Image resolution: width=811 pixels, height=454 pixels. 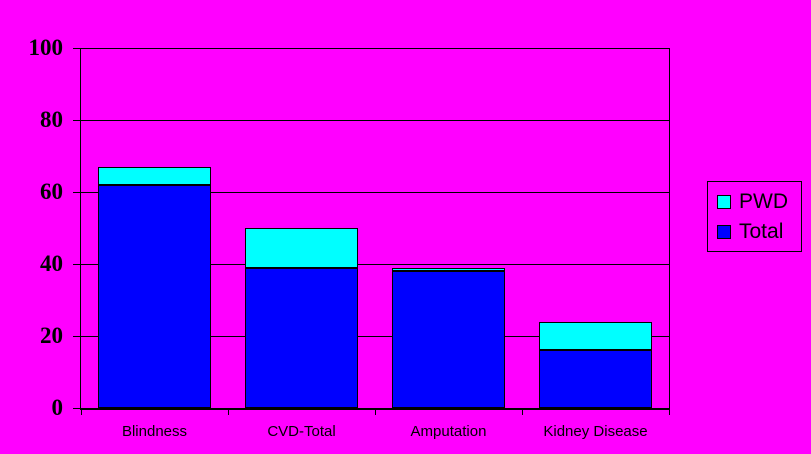 I want to click on y-axis-tick-label-60: 60, so click(x=51, y=191).